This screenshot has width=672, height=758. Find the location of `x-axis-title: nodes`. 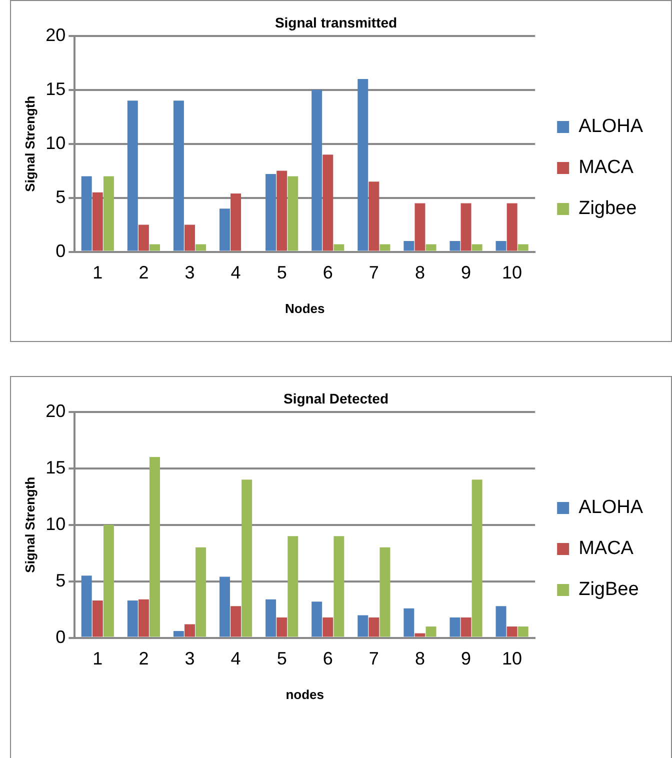

x-axis-title: nodes is located at coordinates (305, 694).